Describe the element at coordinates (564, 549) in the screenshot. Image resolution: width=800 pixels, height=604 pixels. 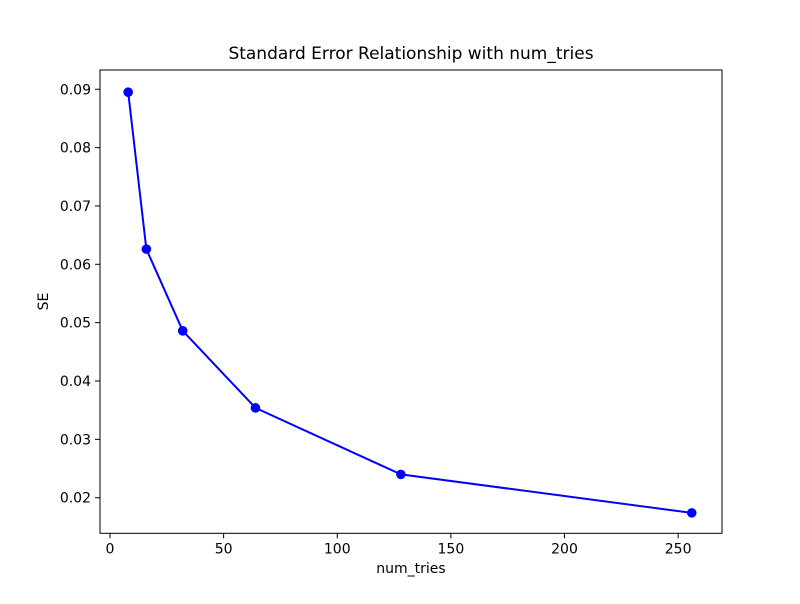
I see `x-tick-label: 200` at that location.